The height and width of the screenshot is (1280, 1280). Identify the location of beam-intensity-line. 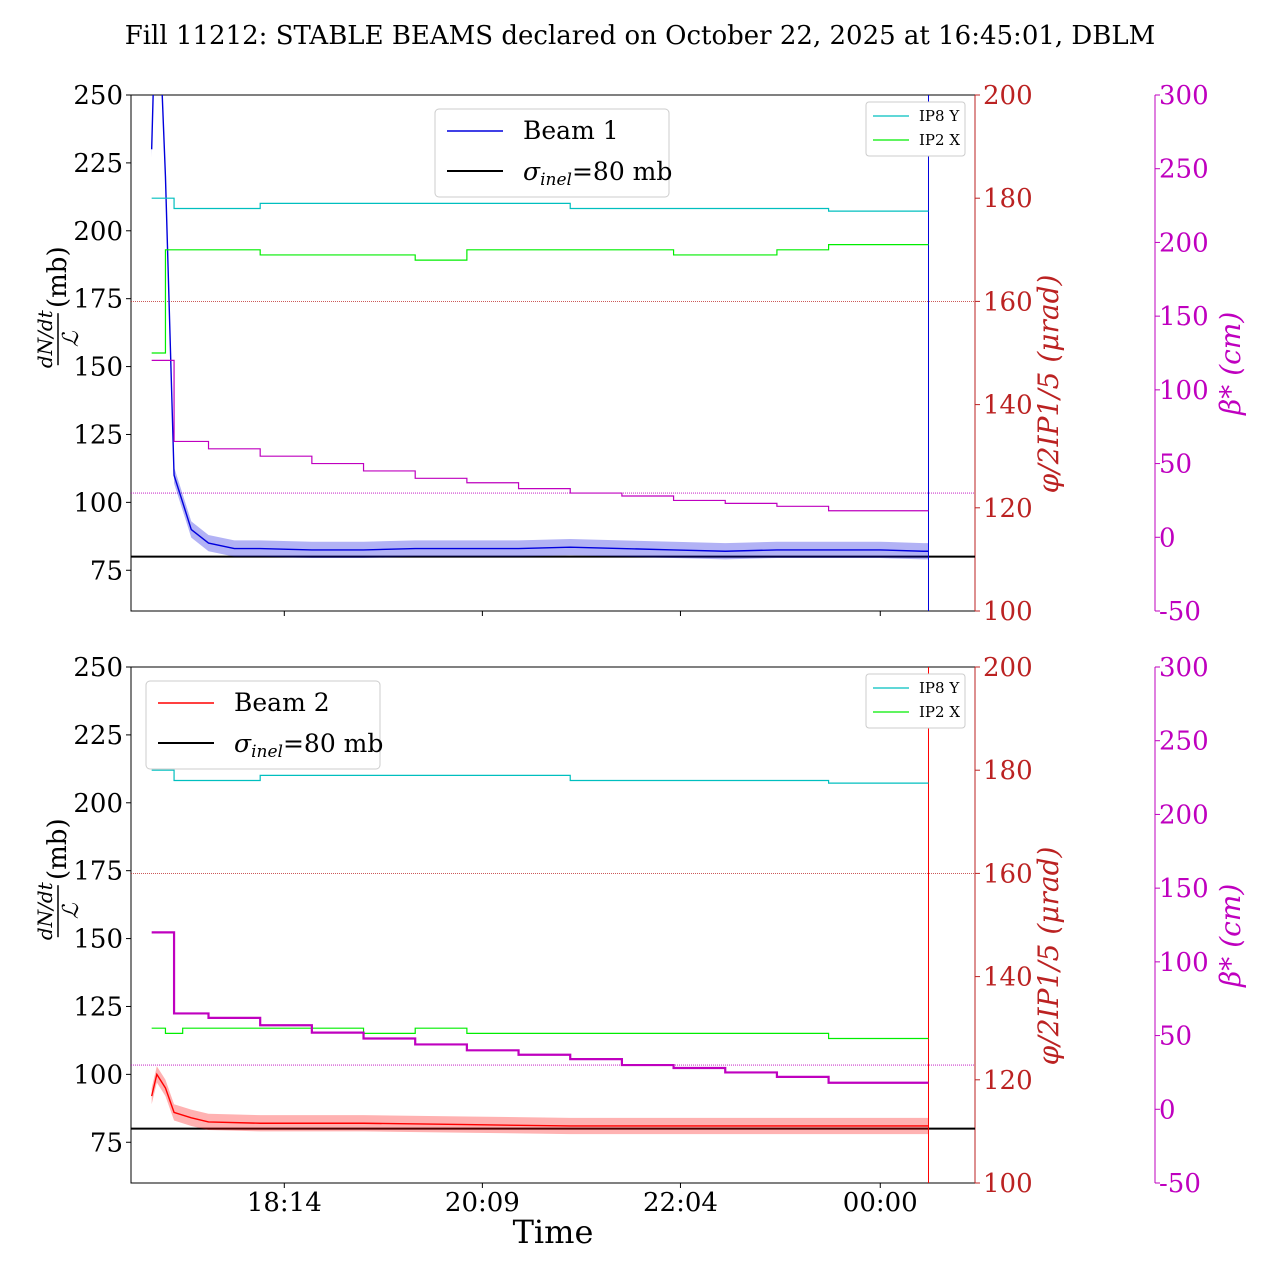
(539, 1099).